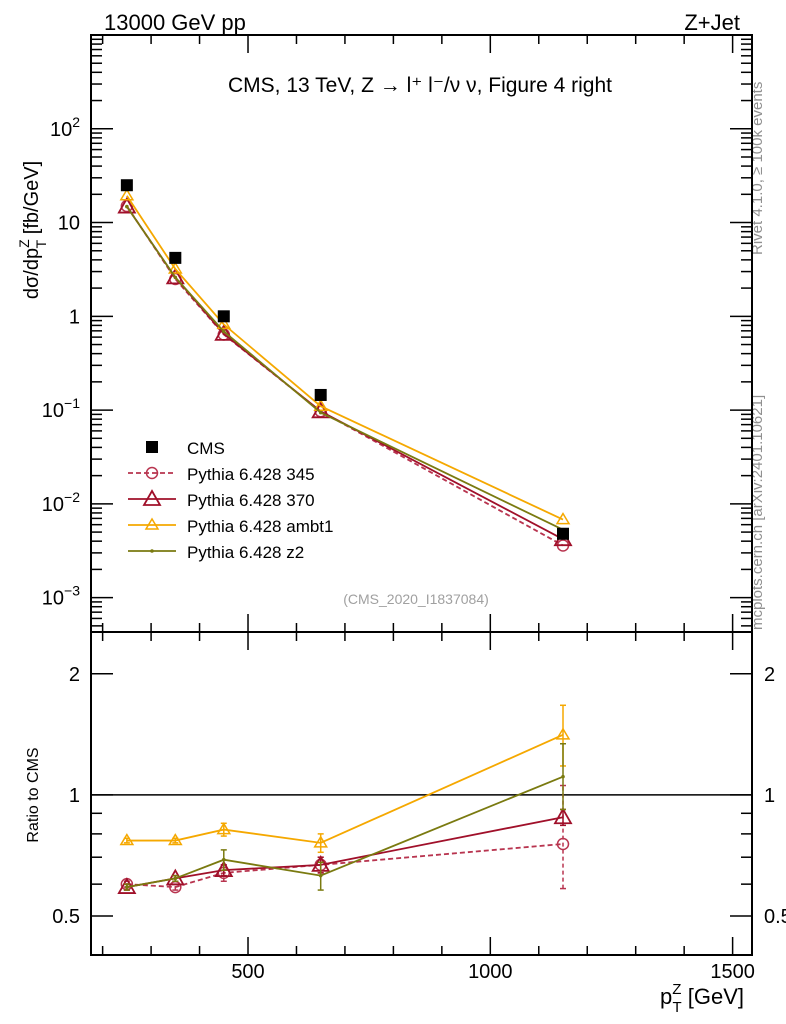 The height and width of the screenshot is (1024, 786). I want to click on legend-marker-ambt1, so click(152, 523).